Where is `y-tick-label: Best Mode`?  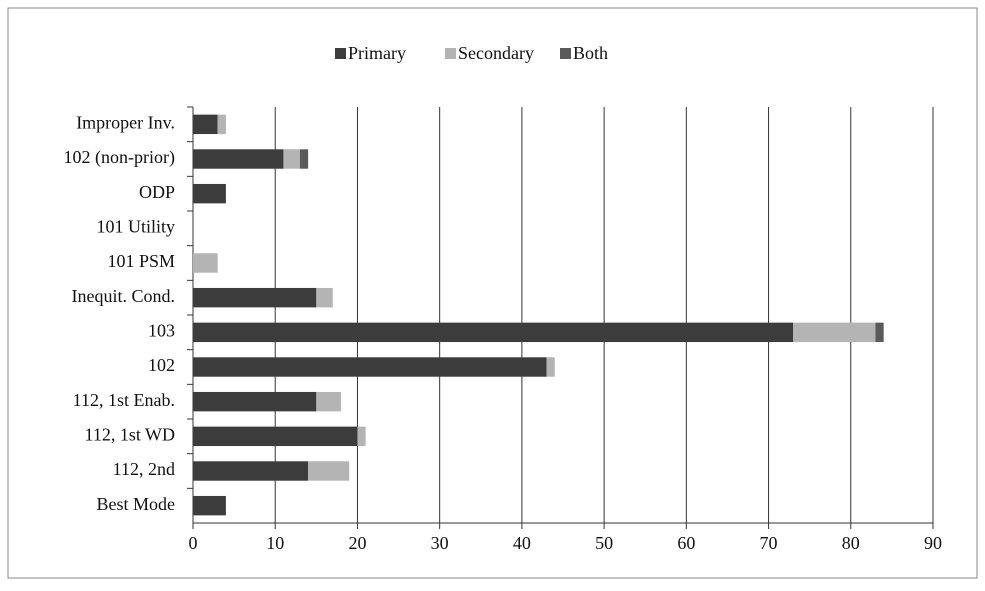
y-tick-label: Best Mode is located at coordinates (136, 504).